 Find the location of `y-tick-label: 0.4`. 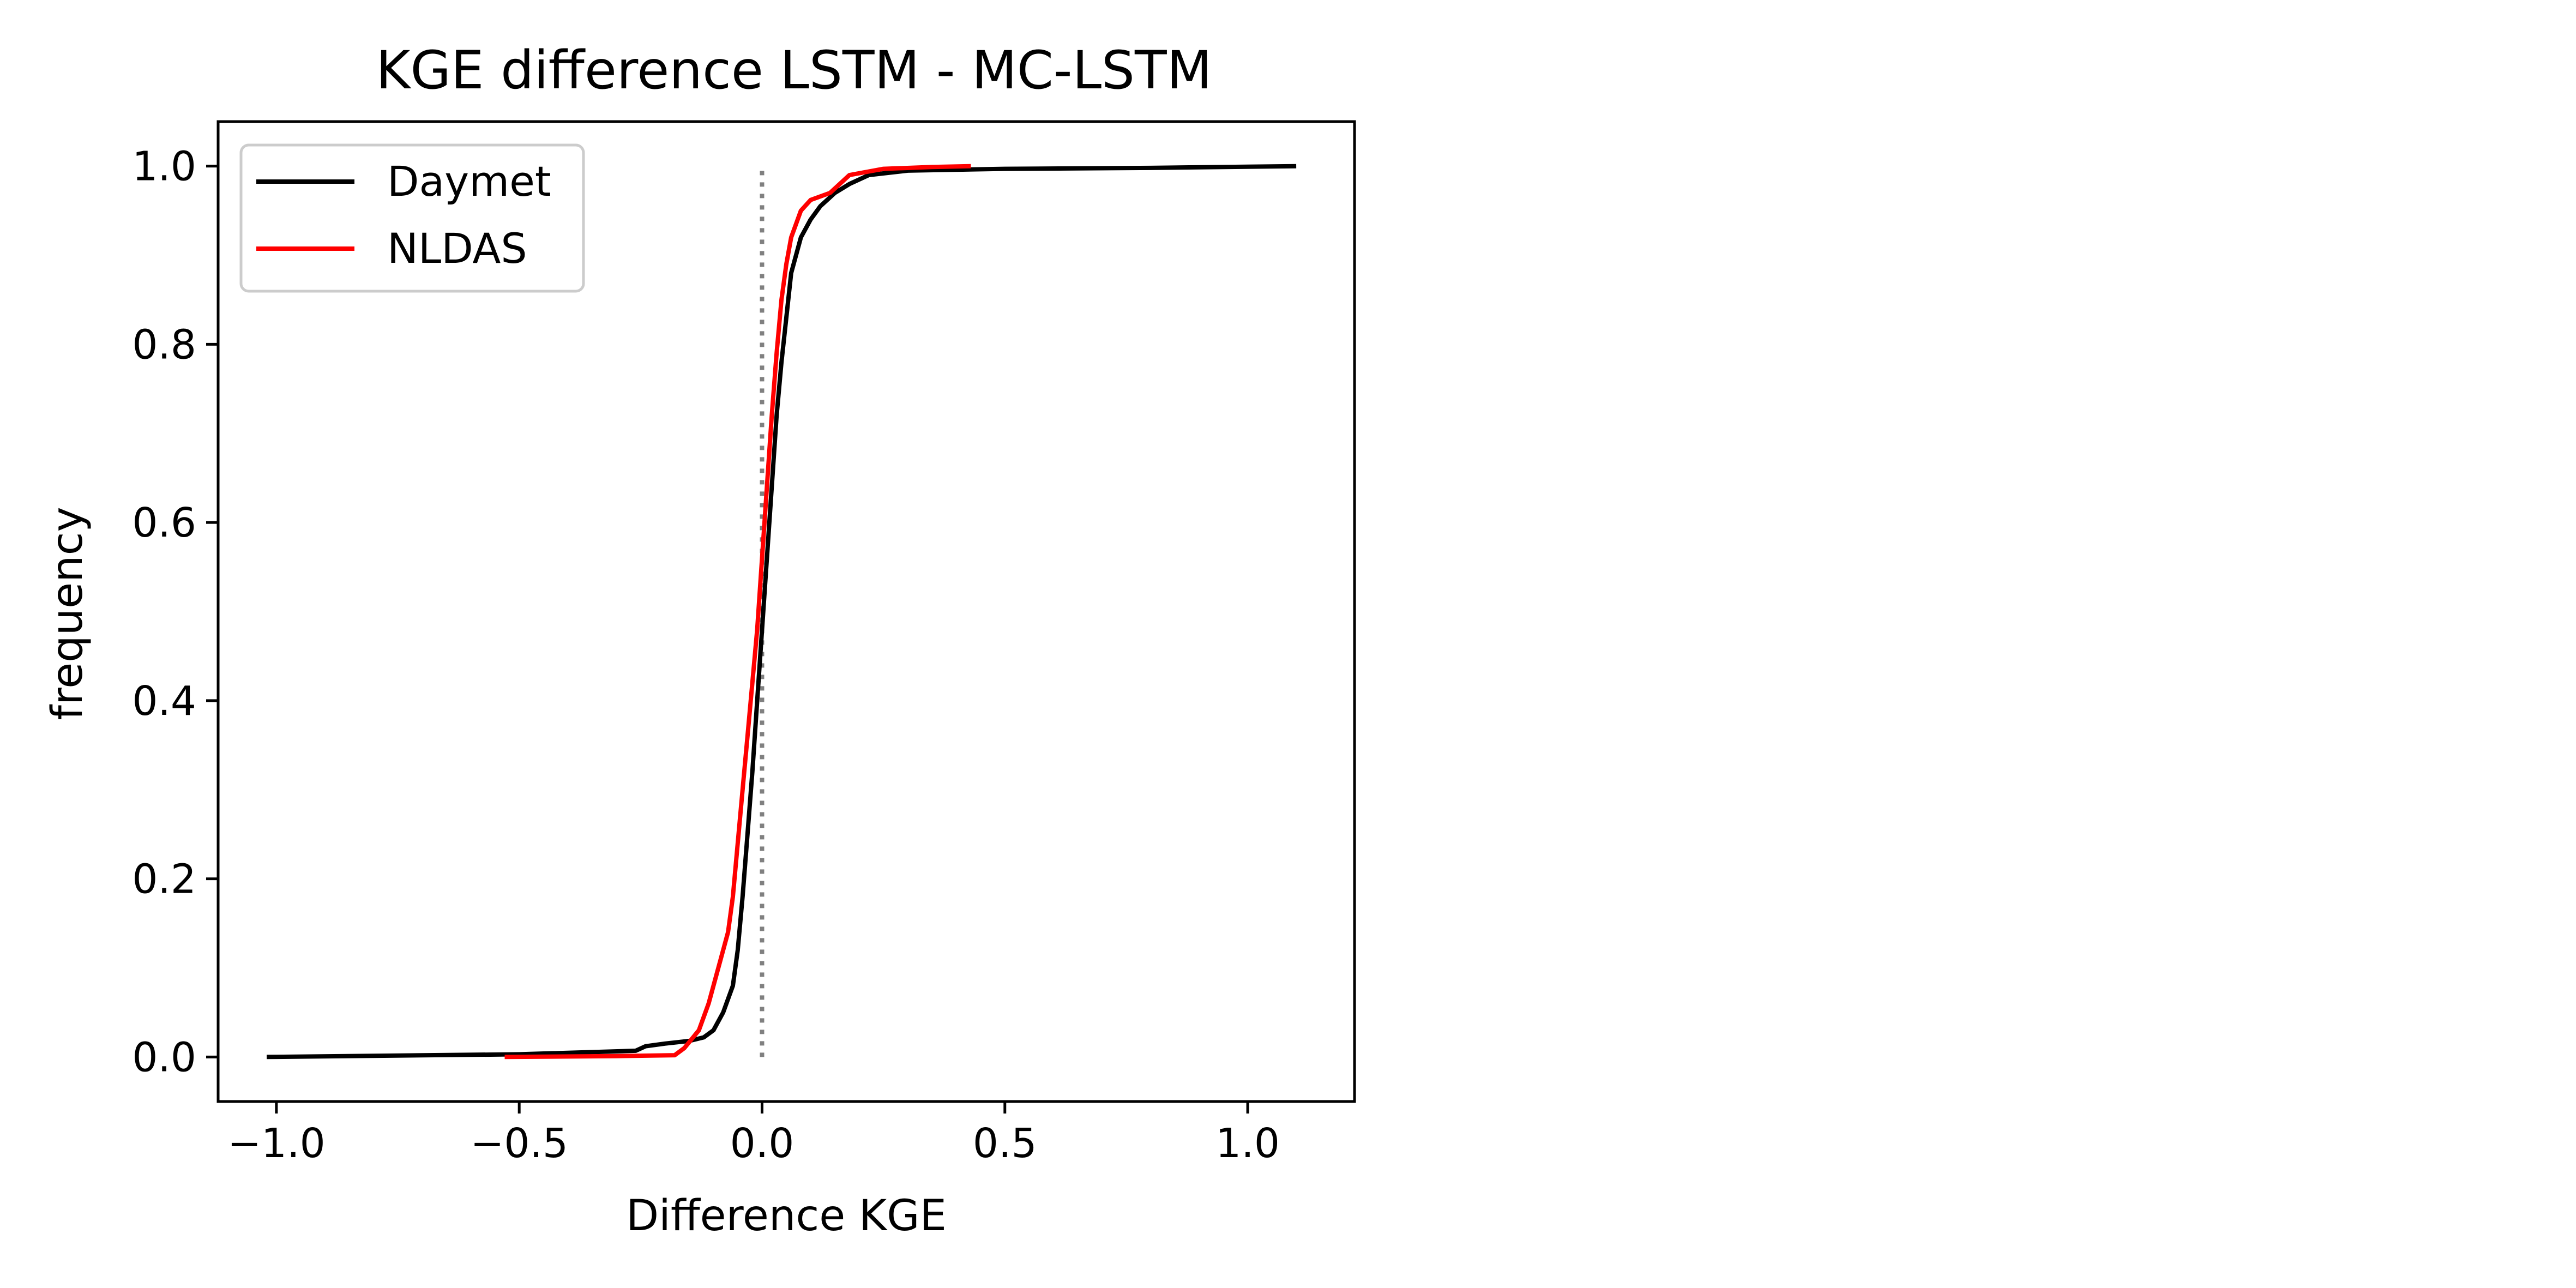

y-tick-label: 0.4 is located at coordinates (164, 701).